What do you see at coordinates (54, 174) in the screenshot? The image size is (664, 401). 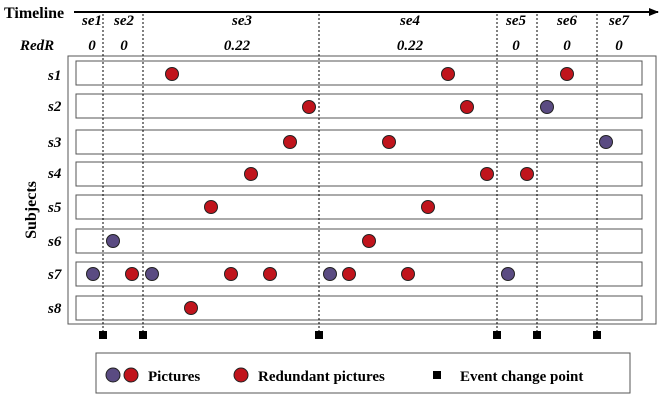 I see `subject-label: s4` at bounding box center [54, 174].